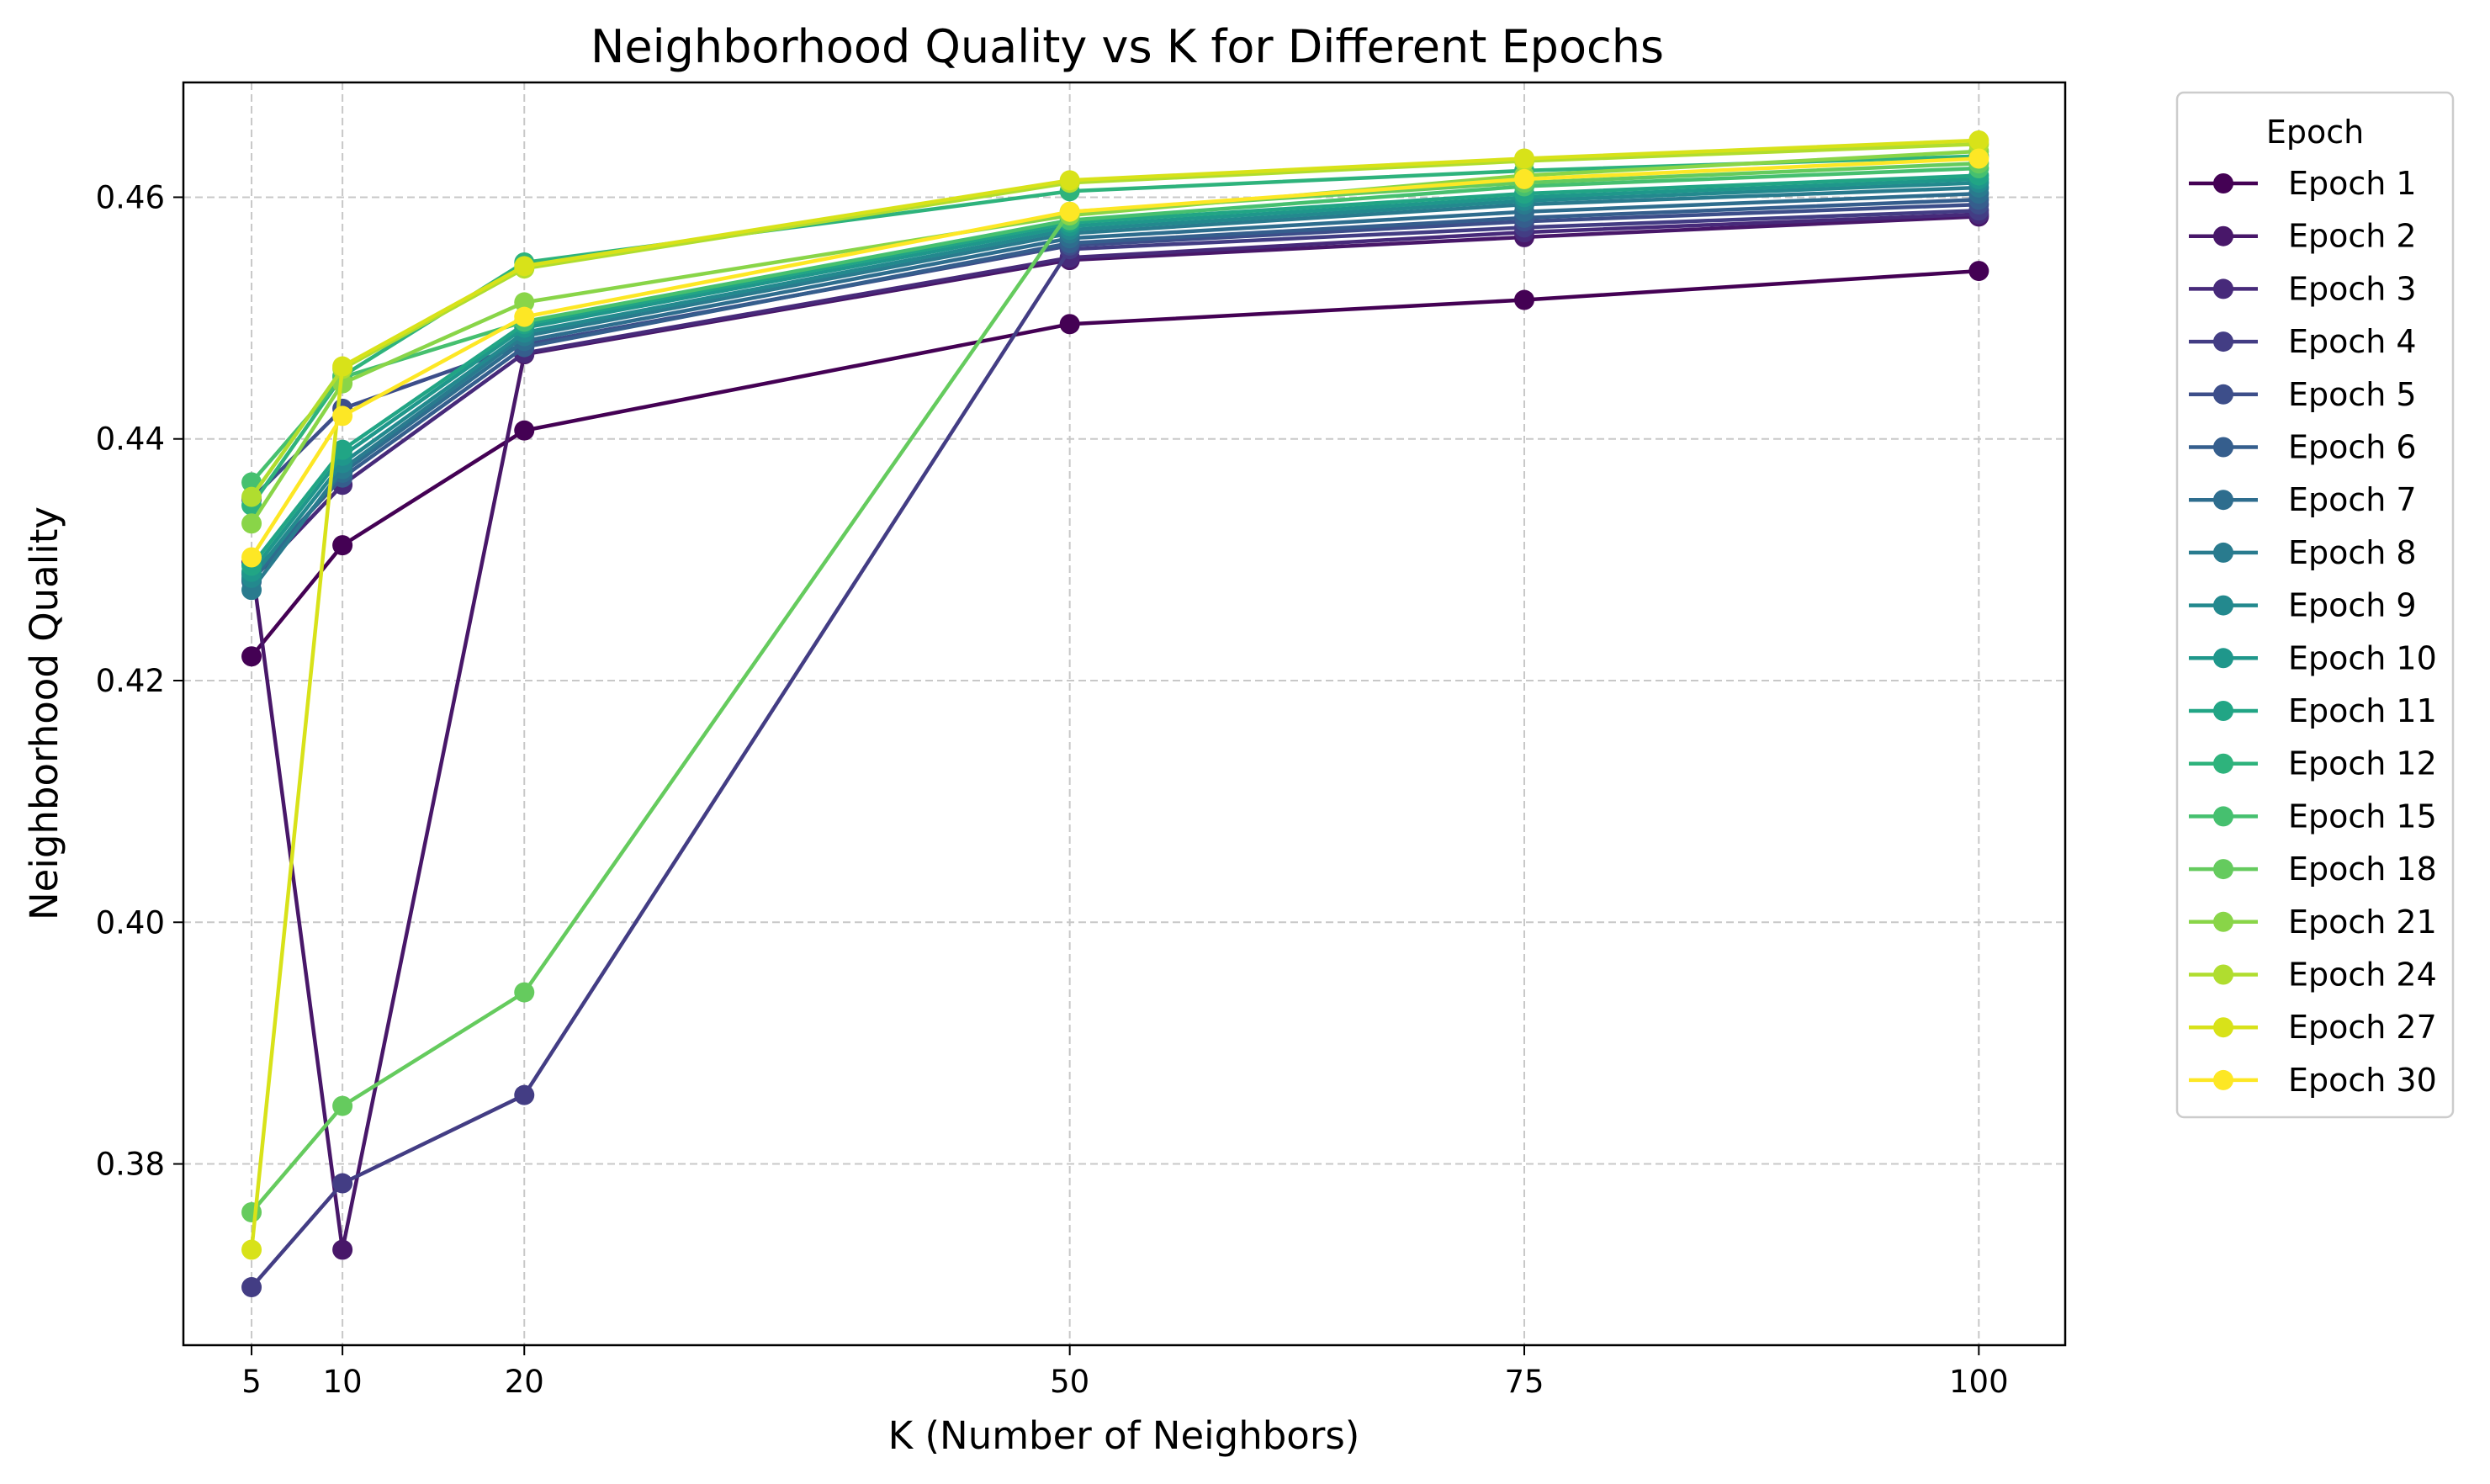 The width and height of the screenshot is (2490, 1484). What do you see at coordinates (1069, 1382) in the screenshot?
I see `x-tick-label: 50` at bounding box center [1069, 1382].